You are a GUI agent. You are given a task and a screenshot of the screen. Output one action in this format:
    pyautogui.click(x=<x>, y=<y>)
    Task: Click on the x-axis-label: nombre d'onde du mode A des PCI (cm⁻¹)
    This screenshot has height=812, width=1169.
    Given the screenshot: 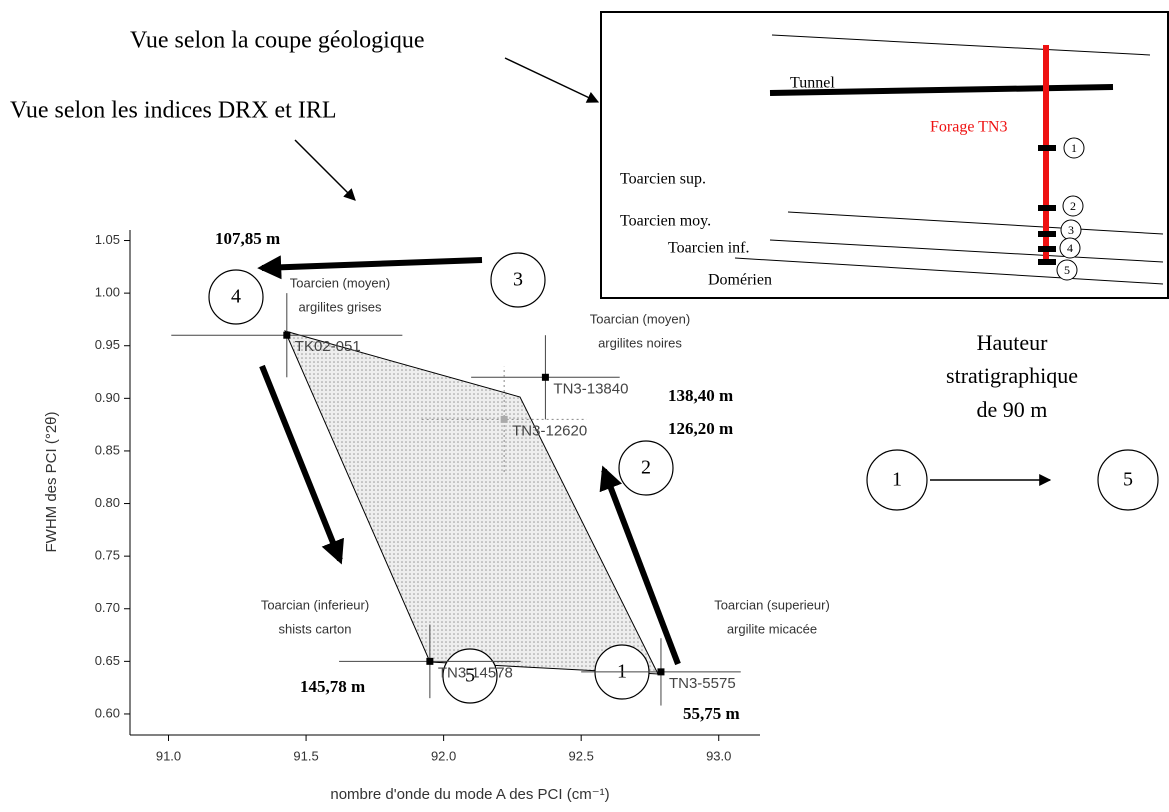 What is the action you would take?
    pyautogui.click(x=469, y=794)
    